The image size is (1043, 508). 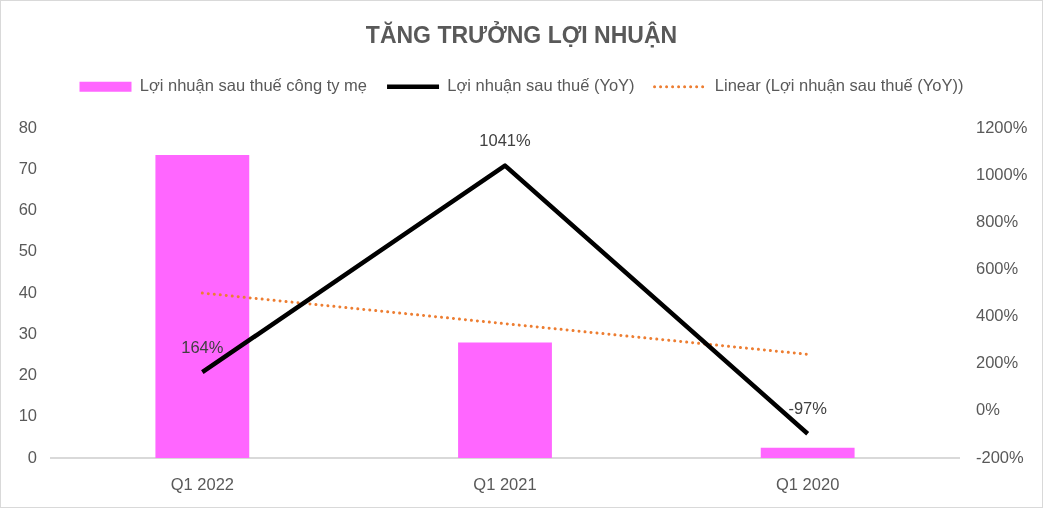 What do you see at coordinates (505, 484) in the screenshot?
I see `x-tick-label: Q1 2021` at bounding box center [505, 484].